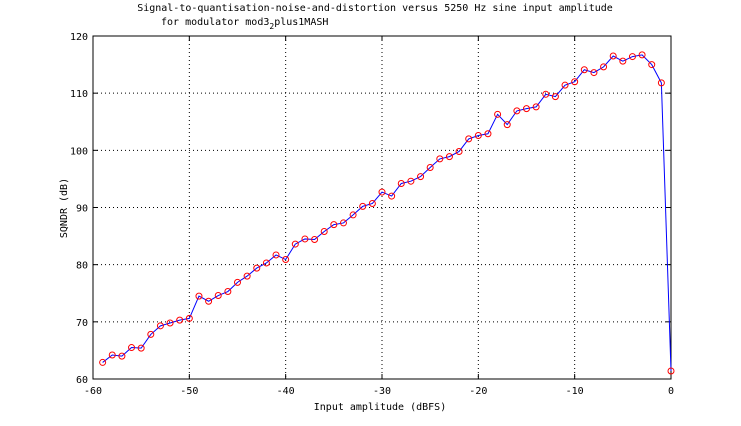 Image resolution: width=741 pixels, height=426 pixels. What do you see at coordinates (301, 22) in the screenshot?
I see `chart-title-suffix: plus1MASH` at bounding box center [301, 22].